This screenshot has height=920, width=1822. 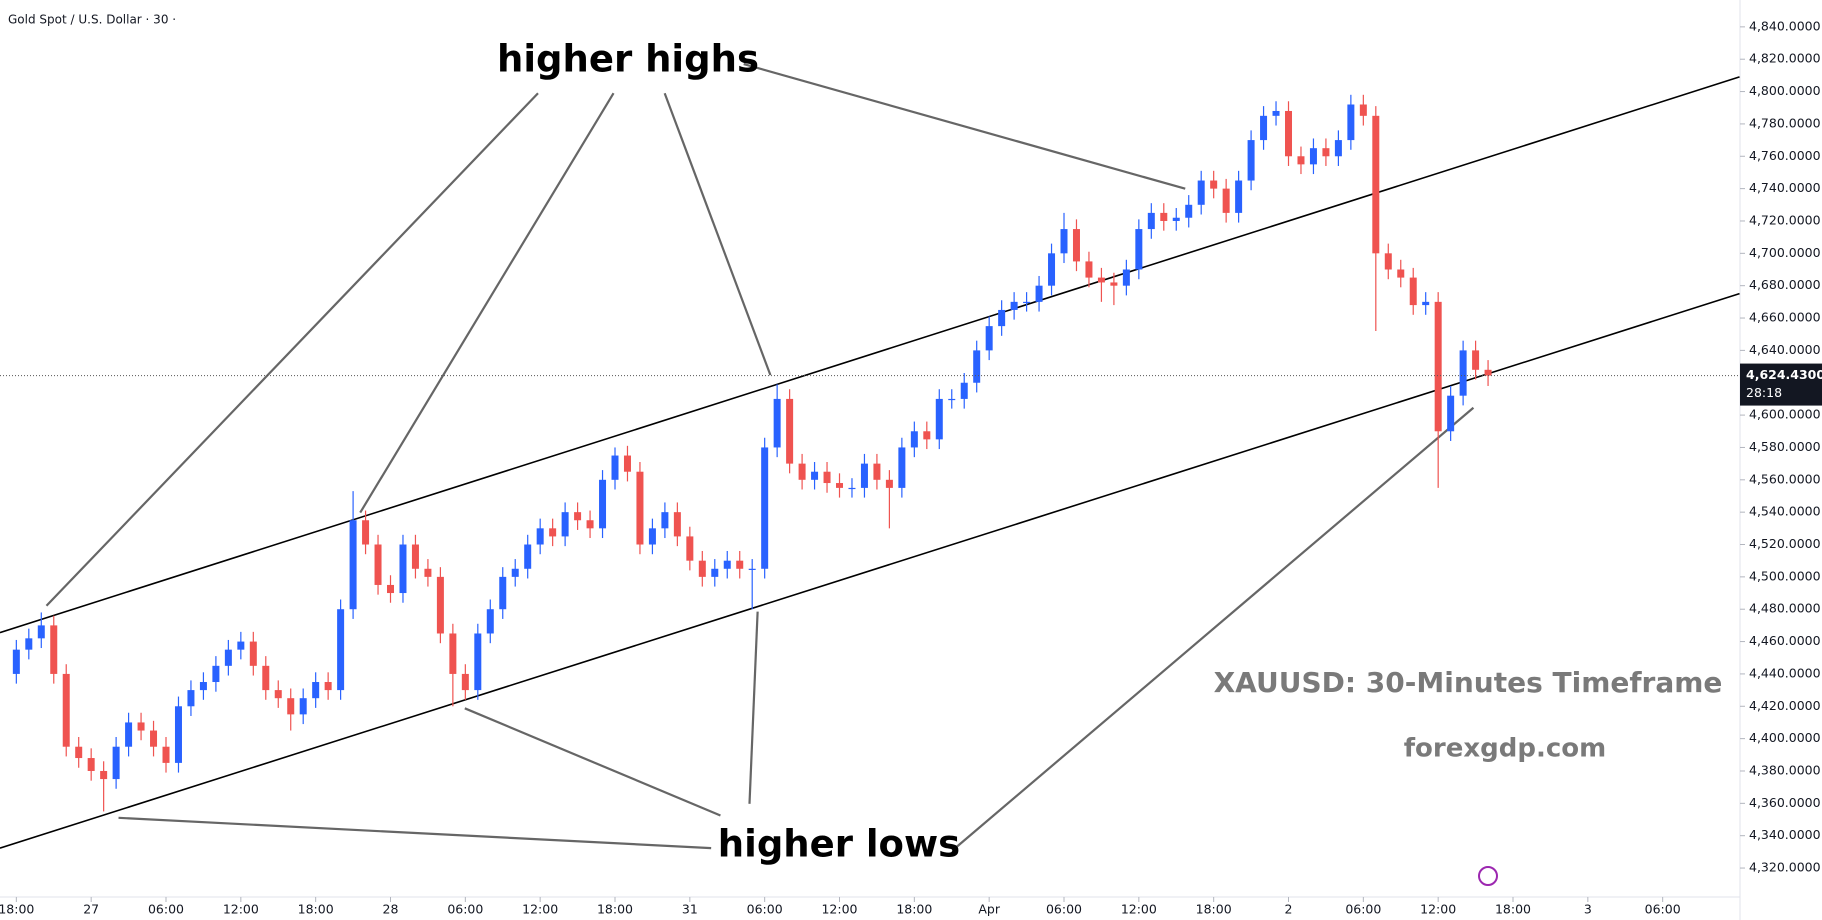 I want to click on countdown: 28:18, so click(x=1764, y=392).